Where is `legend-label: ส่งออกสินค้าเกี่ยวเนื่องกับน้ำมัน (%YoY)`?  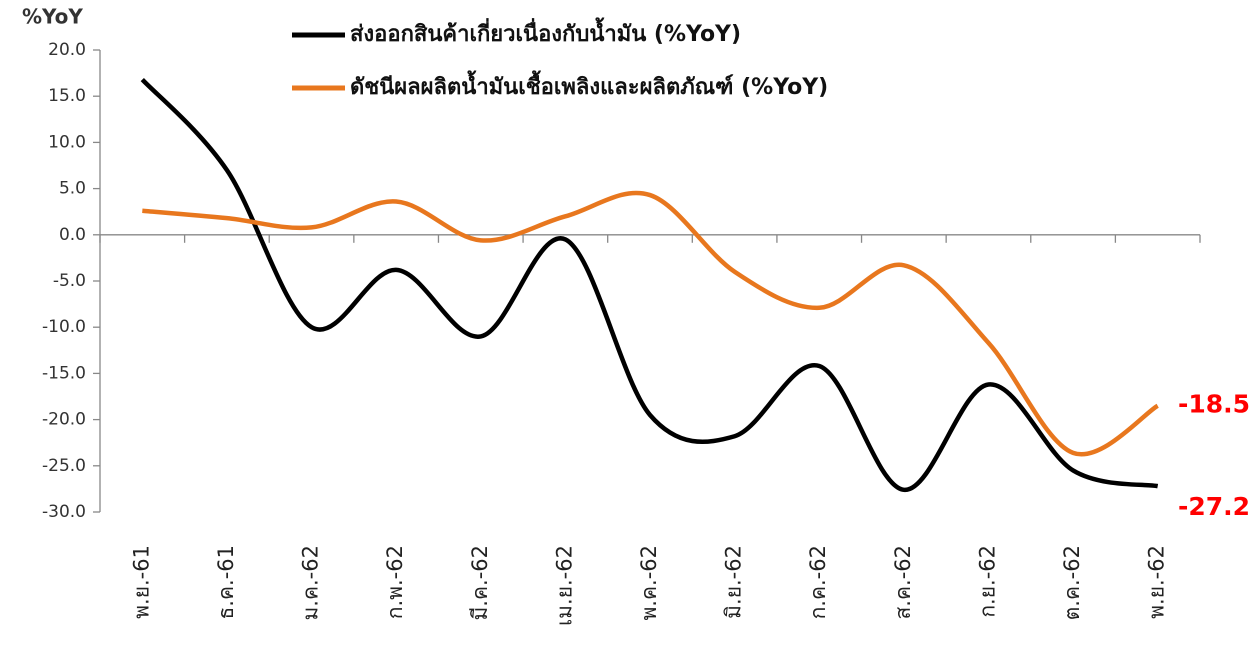 legend-label: ส่งออกสินค้าเกี่ยวเนื่องกับน้ำมัน (%YoY) is located at coordinates (545, 32).